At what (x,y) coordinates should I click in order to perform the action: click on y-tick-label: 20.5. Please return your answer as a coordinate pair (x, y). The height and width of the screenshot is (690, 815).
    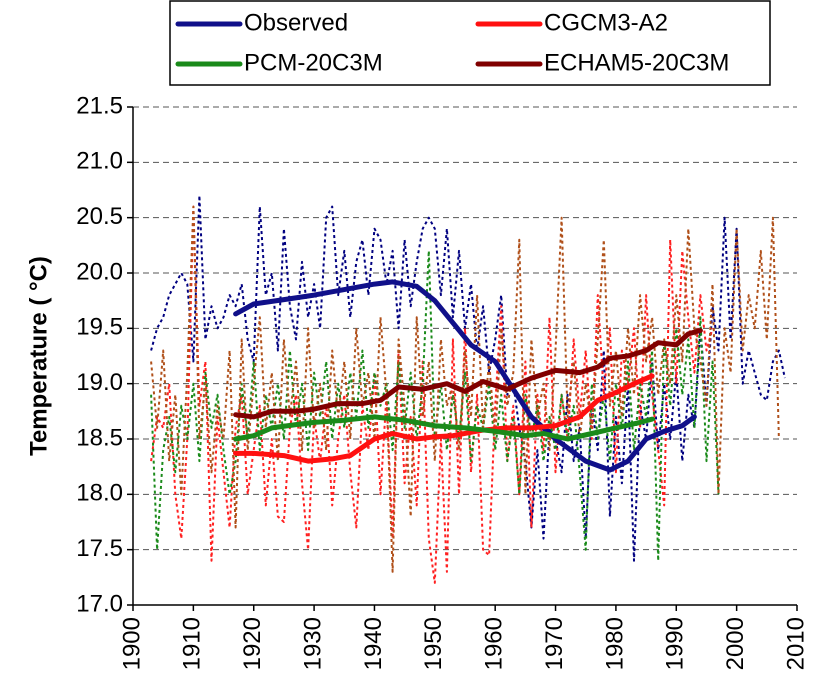
    Looking at the image, I should click on (99, 216).